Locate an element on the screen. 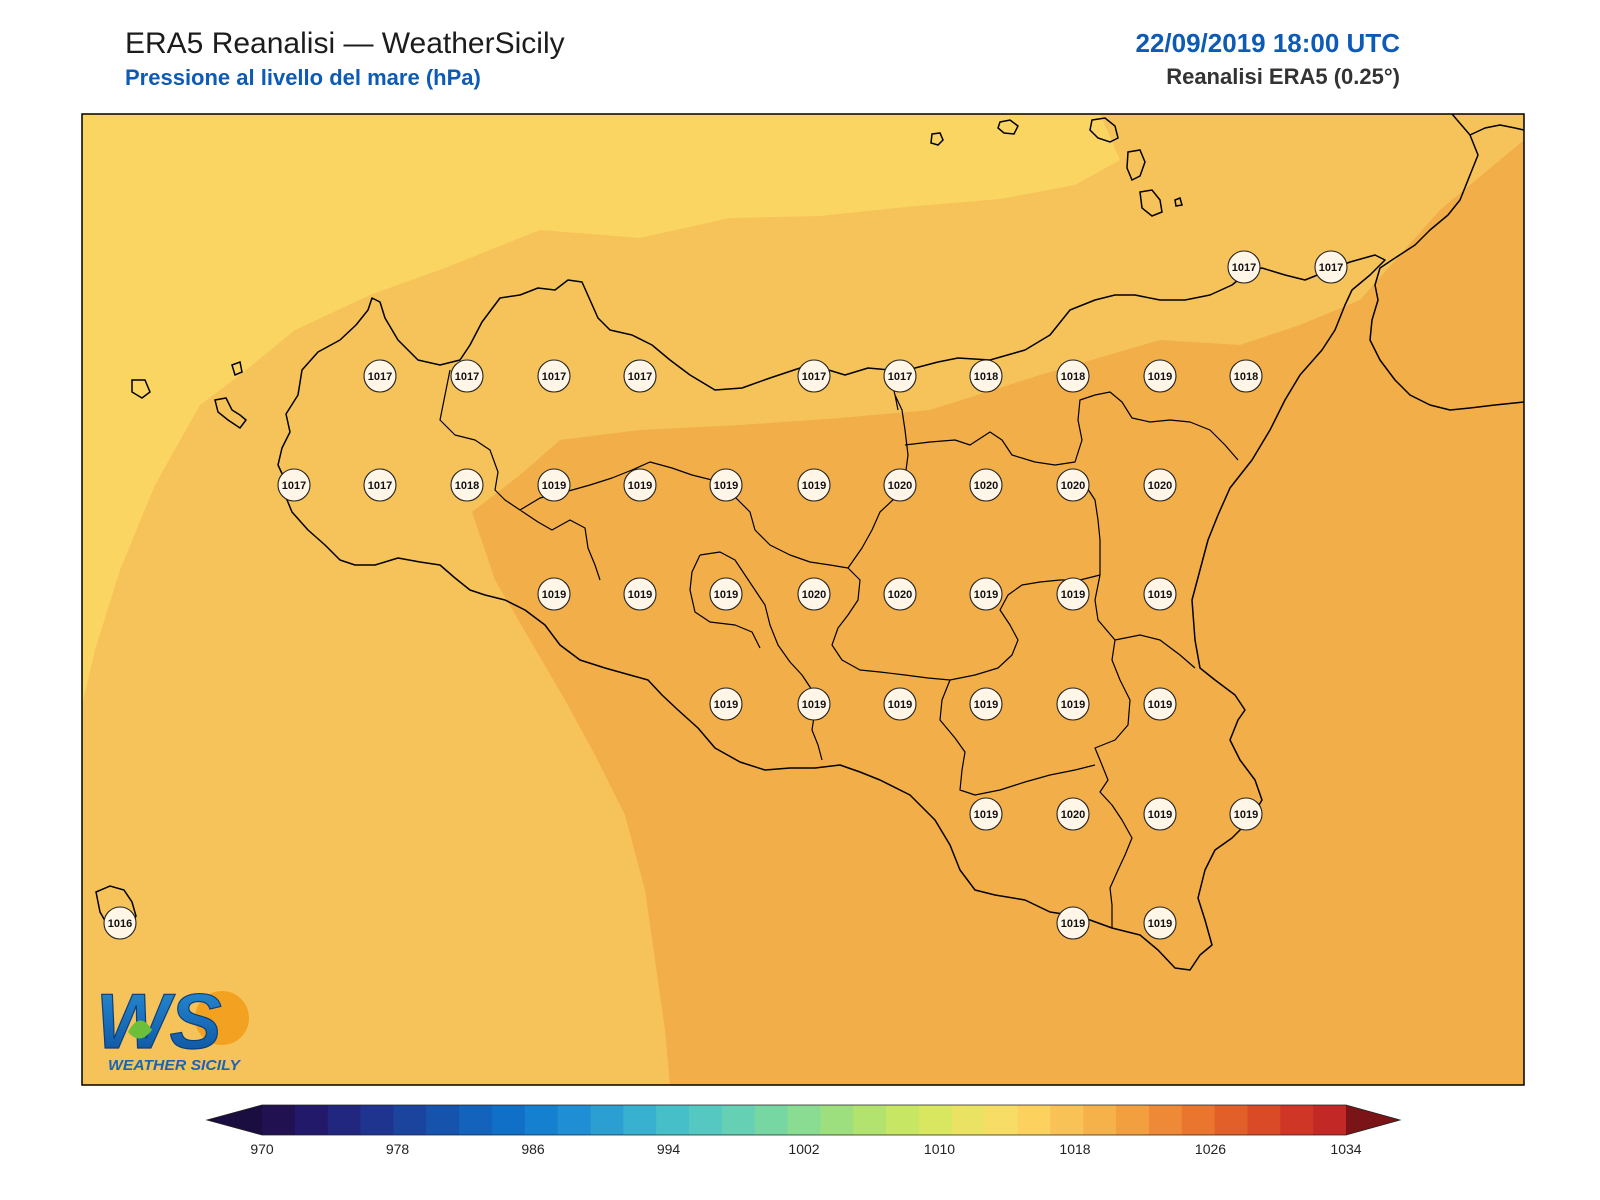  pressure-colorbar: 970 978 986 994 1002 1010 1018 1026 1034 is located at coordinates (803, 1130).